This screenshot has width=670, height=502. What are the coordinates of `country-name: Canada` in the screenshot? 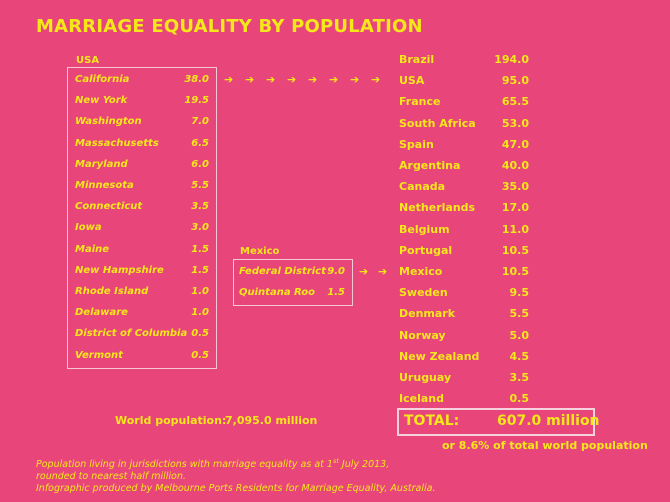 It's located at (422, 187).